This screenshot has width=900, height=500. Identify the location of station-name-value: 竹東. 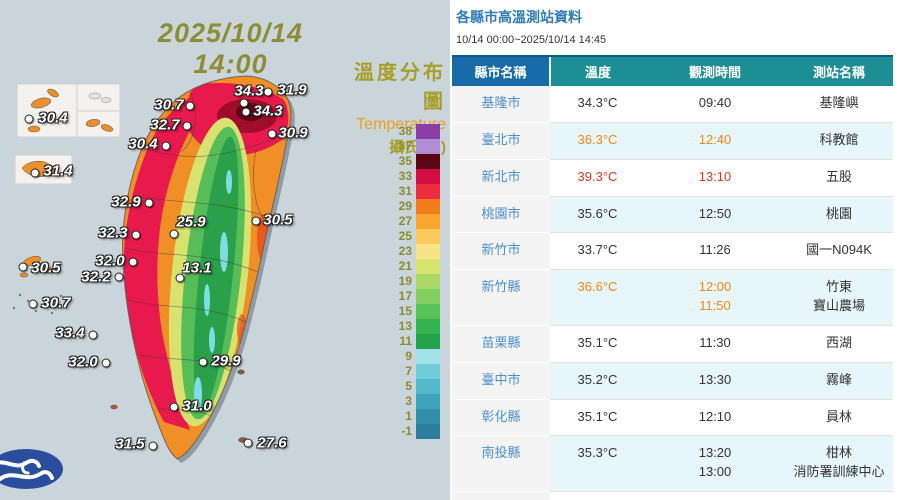
(838, 287).